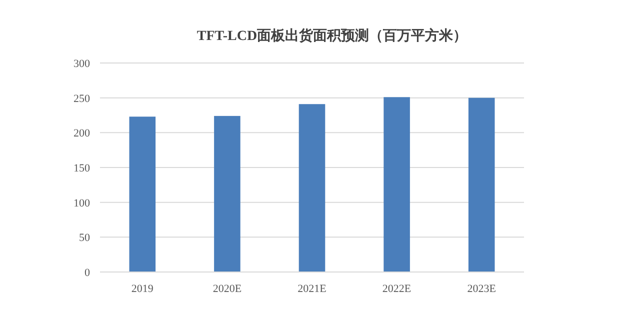 Image resolution: width=621 pixels, height=329 pixels. Describe the element at coordinates (312, 289) in the screenshot. I see `x-tick-label: 2021E` at that location.